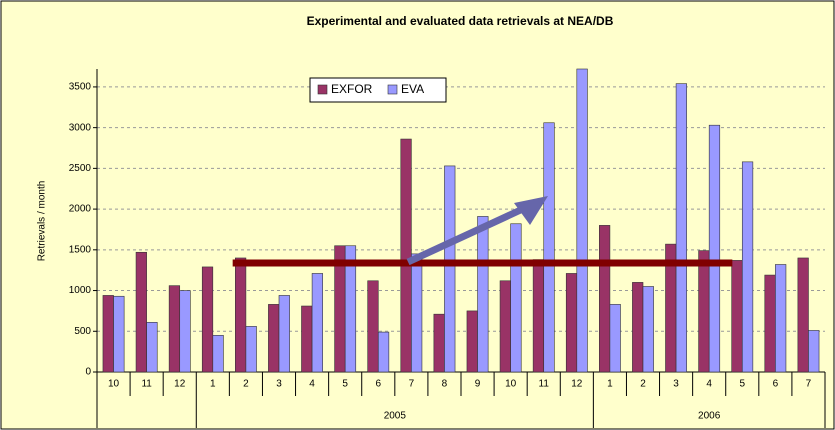  What do you see at coordinates (395, 416) in the screenshot?
I see `group-label: 2005` at bounding box center [395, 416].